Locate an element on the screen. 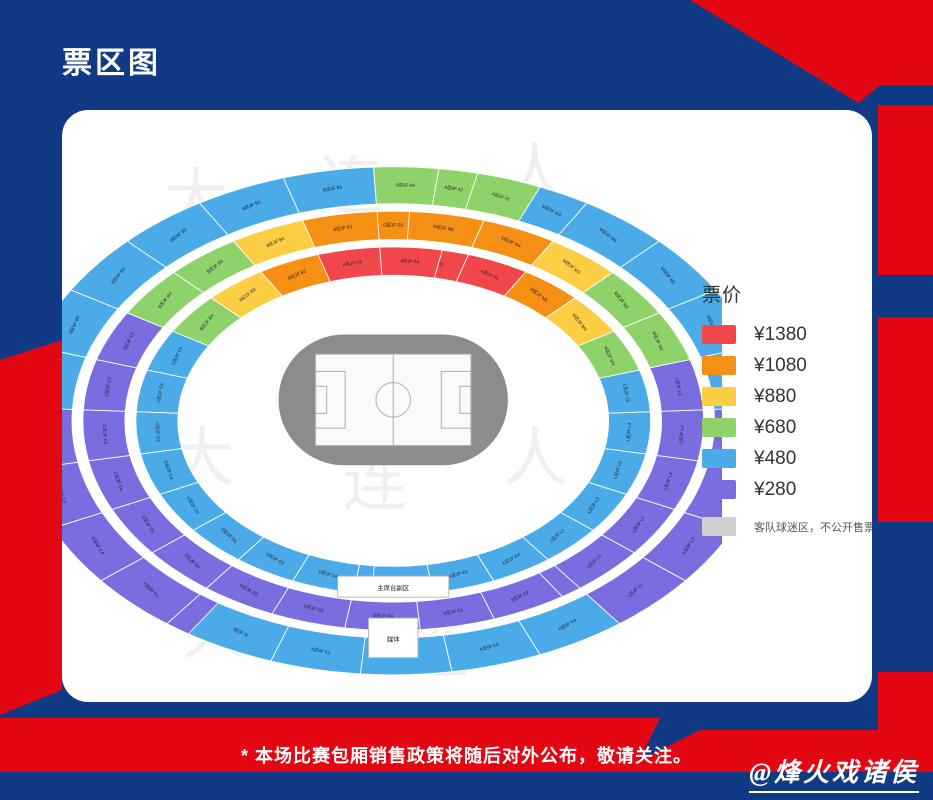  legend-item: ¥280 is located at coordinates (787, 489).